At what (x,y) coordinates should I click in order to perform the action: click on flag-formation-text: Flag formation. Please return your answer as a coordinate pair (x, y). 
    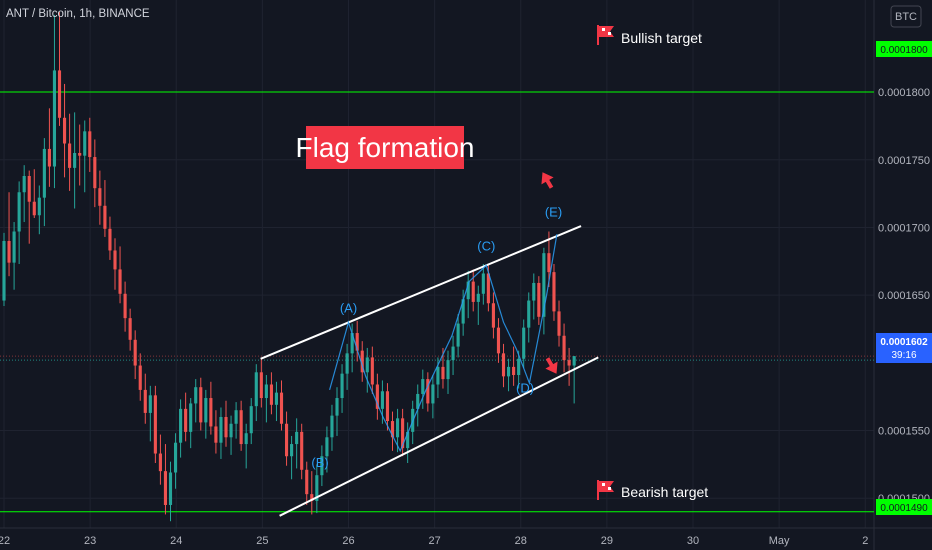
    Looking at the image, I should click on (385, 147).